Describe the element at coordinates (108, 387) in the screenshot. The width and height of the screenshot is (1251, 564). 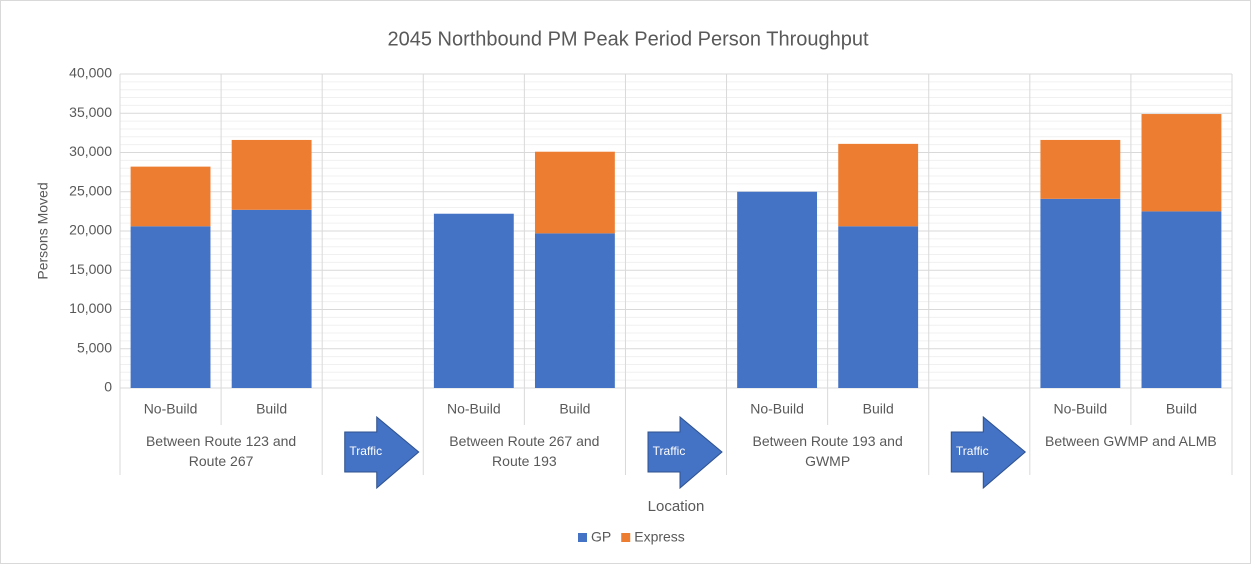
I see `y-tick-label: 0` at that location.